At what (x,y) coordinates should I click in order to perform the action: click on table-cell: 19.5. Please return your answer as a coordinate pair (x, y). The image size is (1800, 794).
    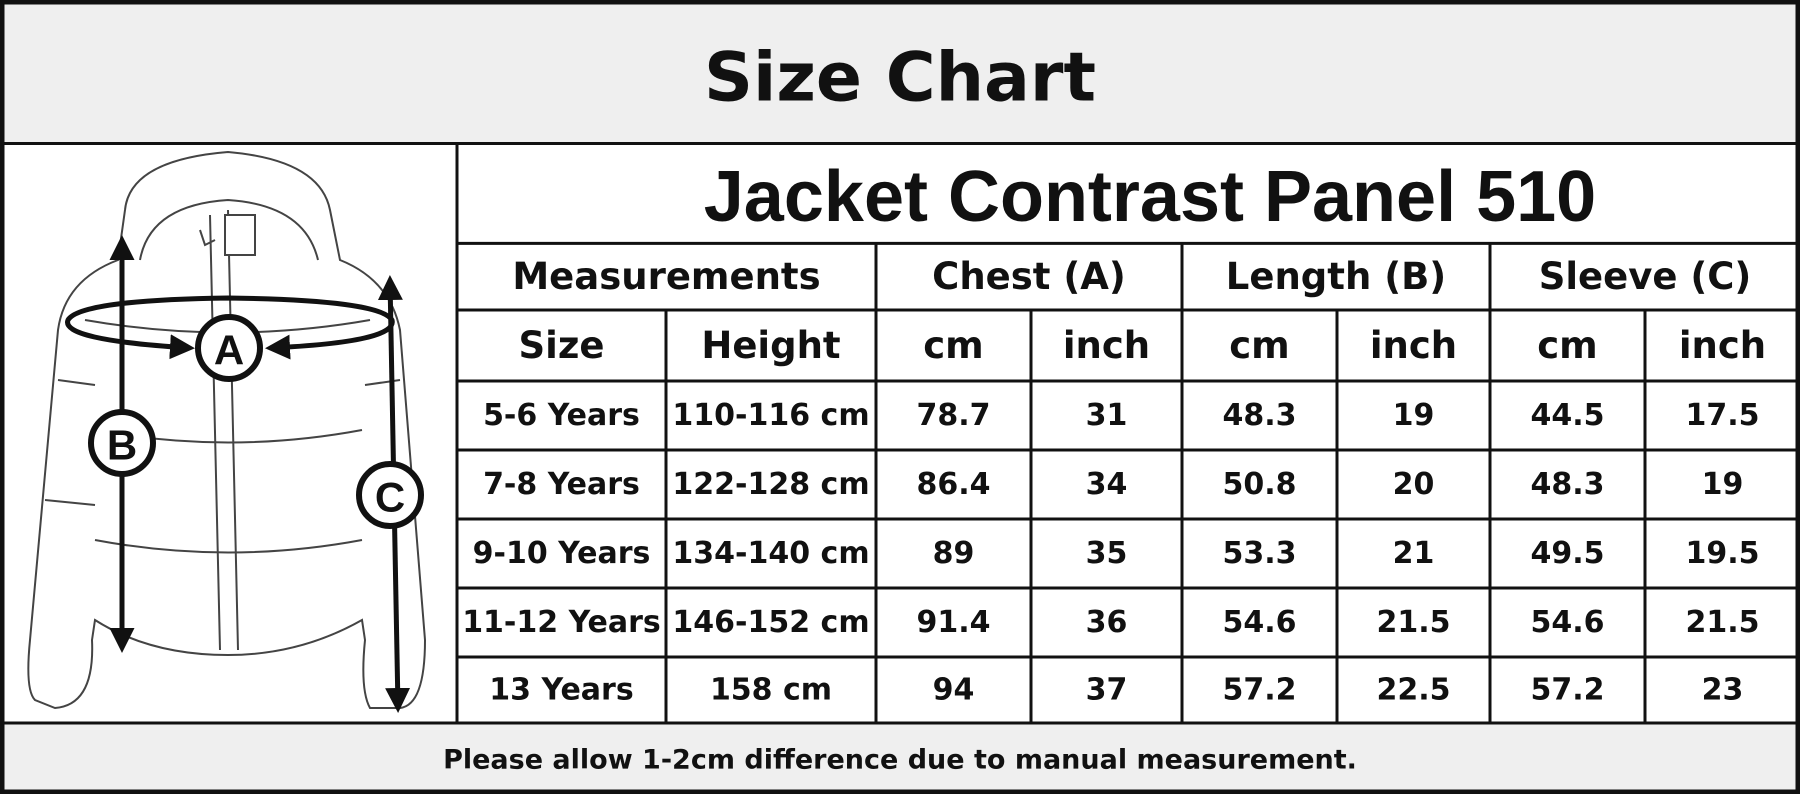
    Looking at the image, I should click on (1722, 553).